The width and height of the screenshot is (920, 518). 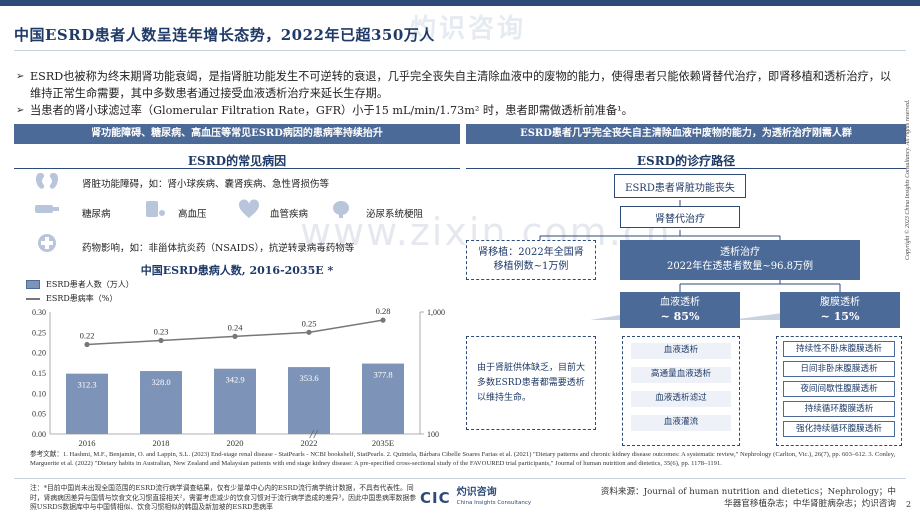 I want to click on cause-hypertension: 高血压, so click(x=192, y=214).